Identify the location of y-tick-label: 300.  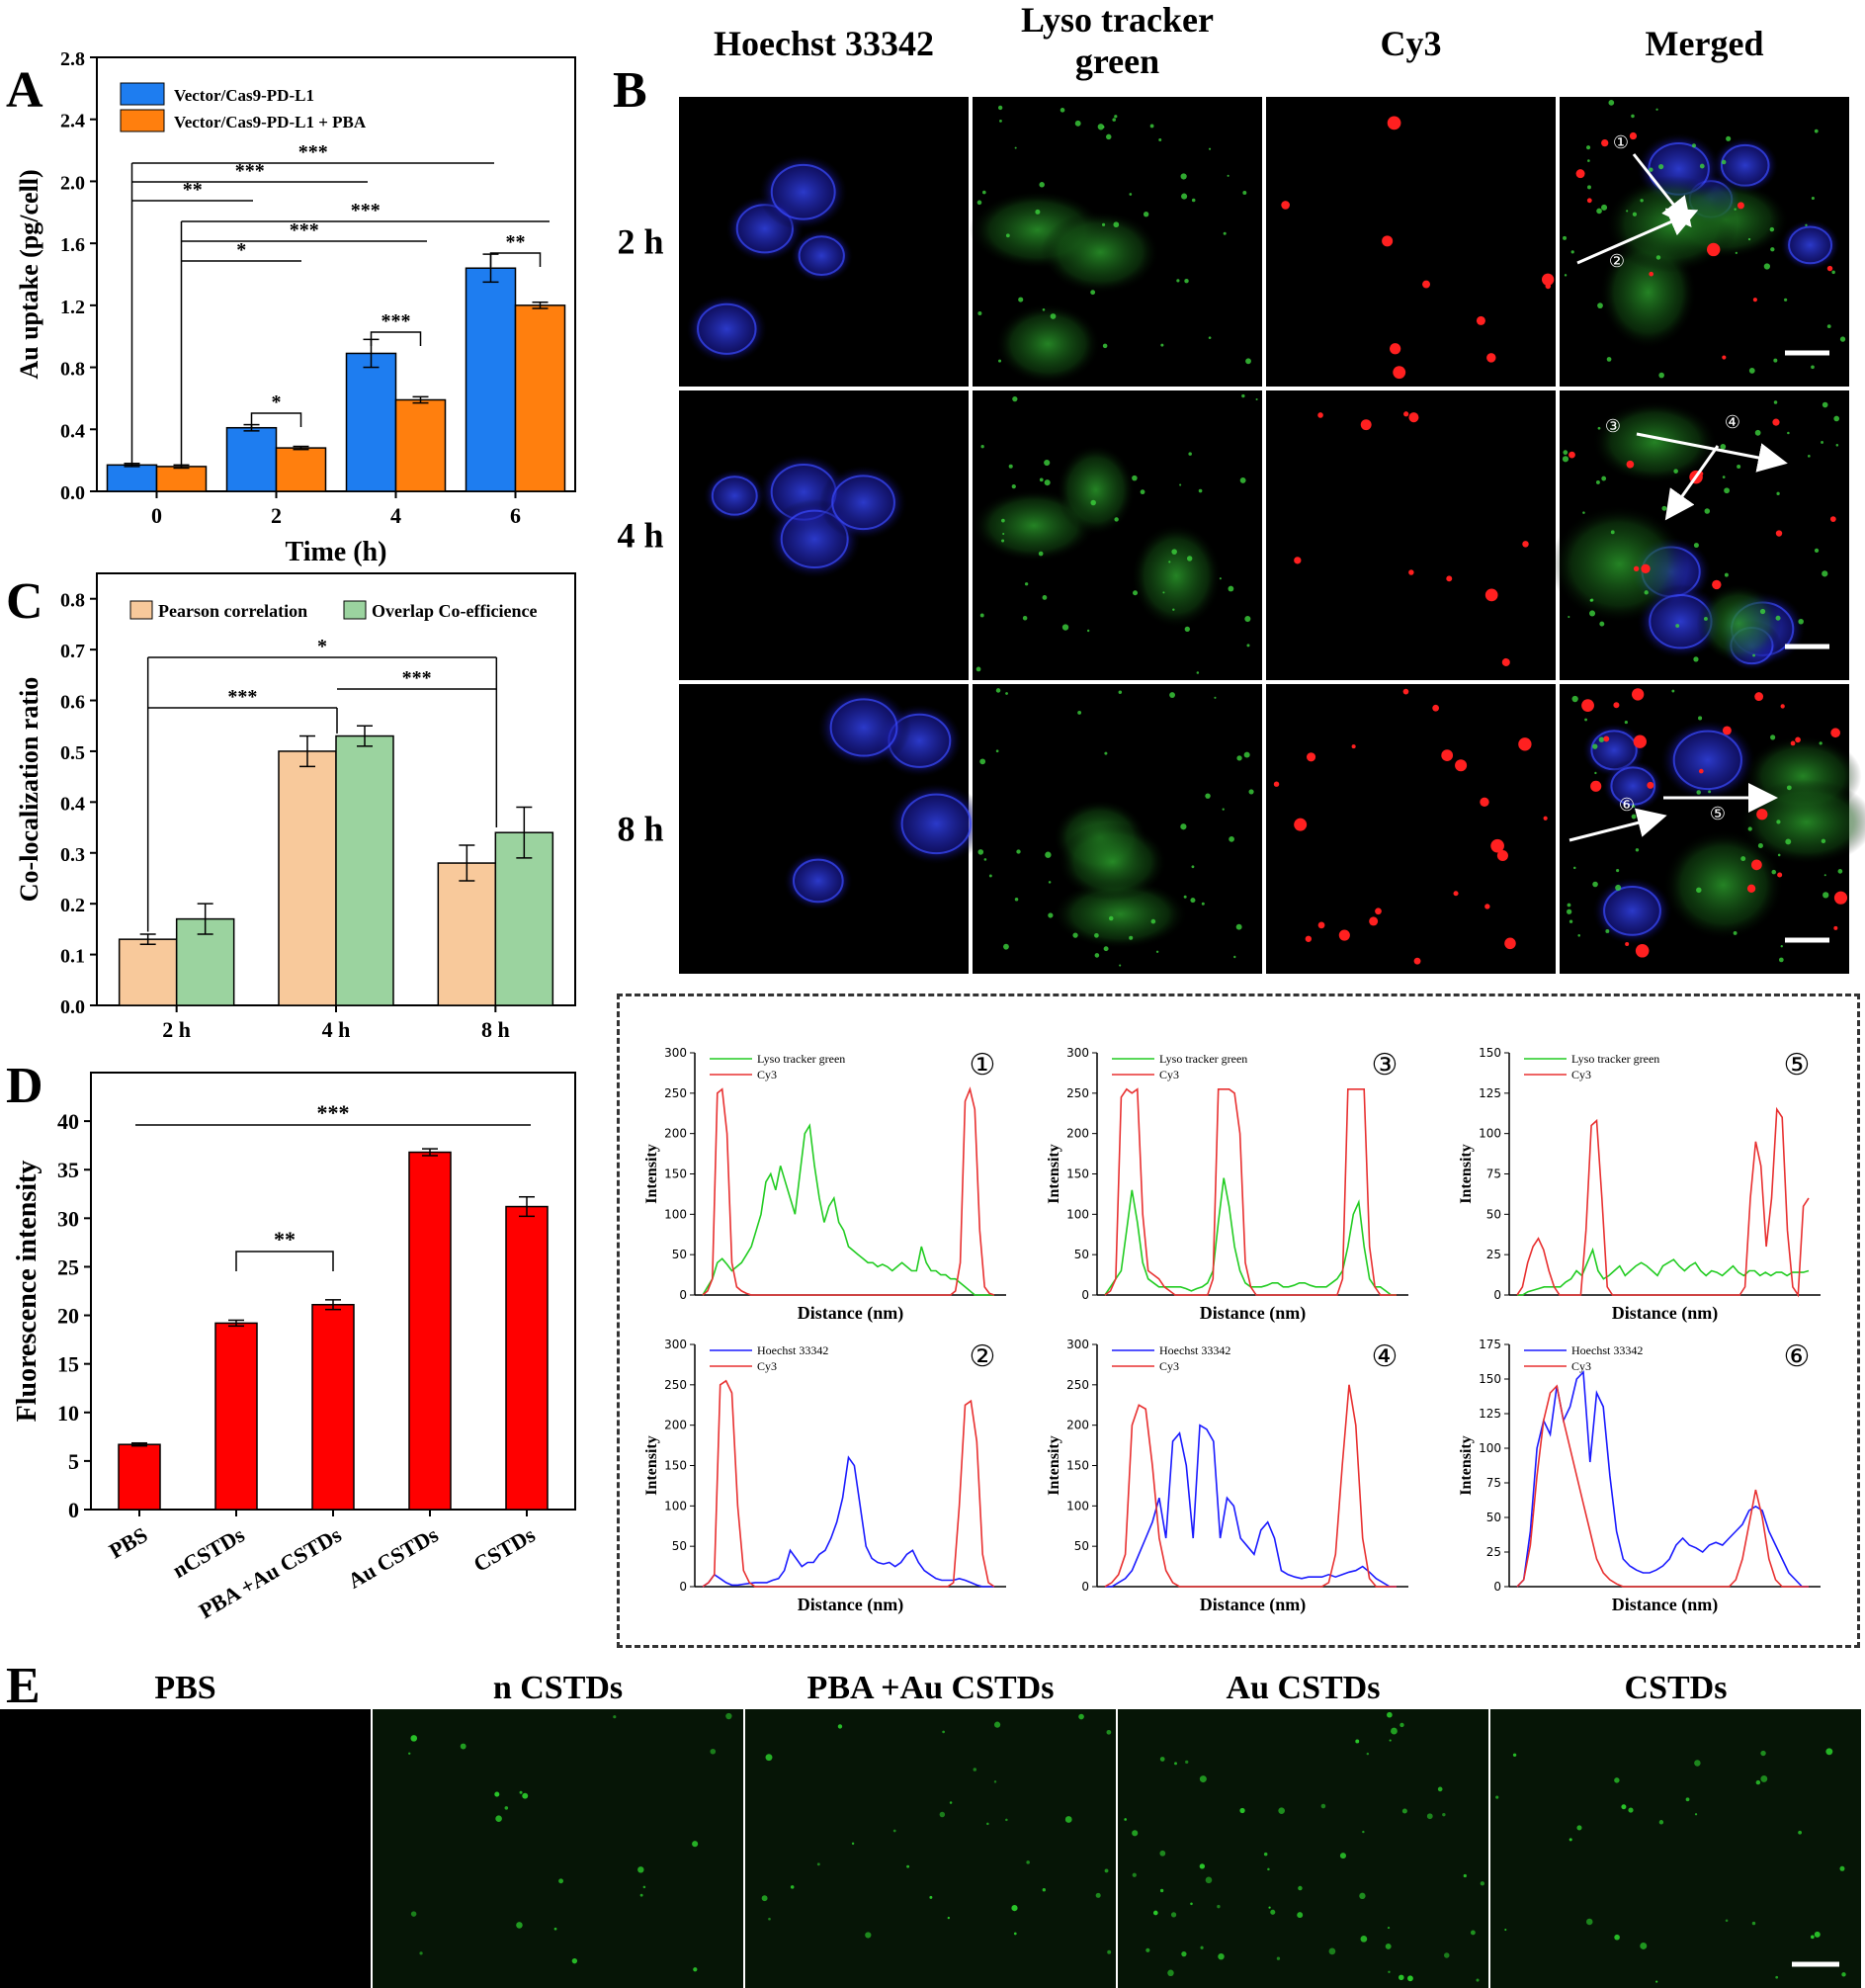
(675, 1053).